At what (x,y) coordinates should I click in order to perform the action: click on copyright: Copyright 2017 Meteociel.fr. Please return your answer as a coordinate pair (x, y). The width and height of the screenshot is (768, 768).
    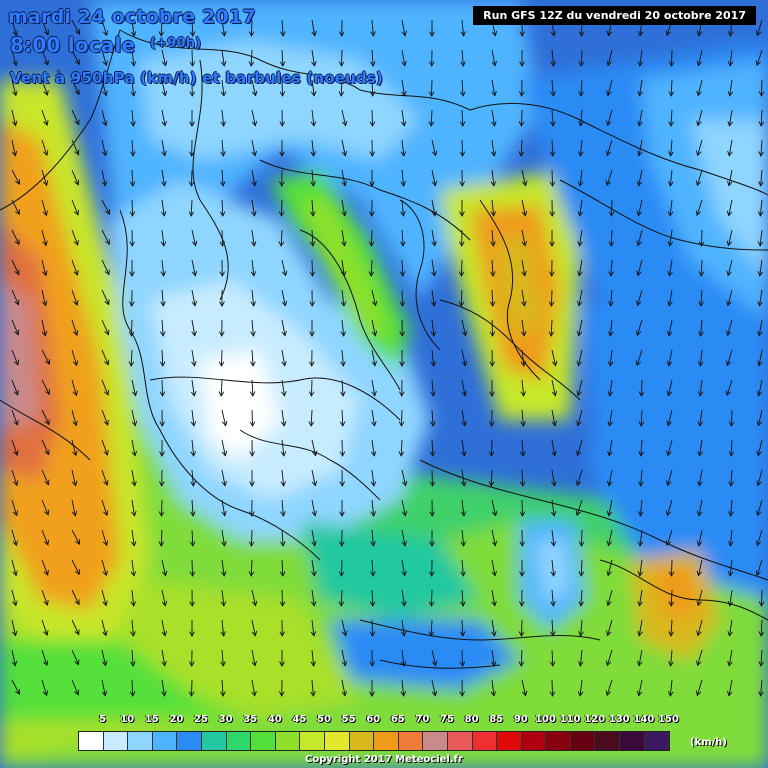
    Looking at the image, I should click on (384, 759).